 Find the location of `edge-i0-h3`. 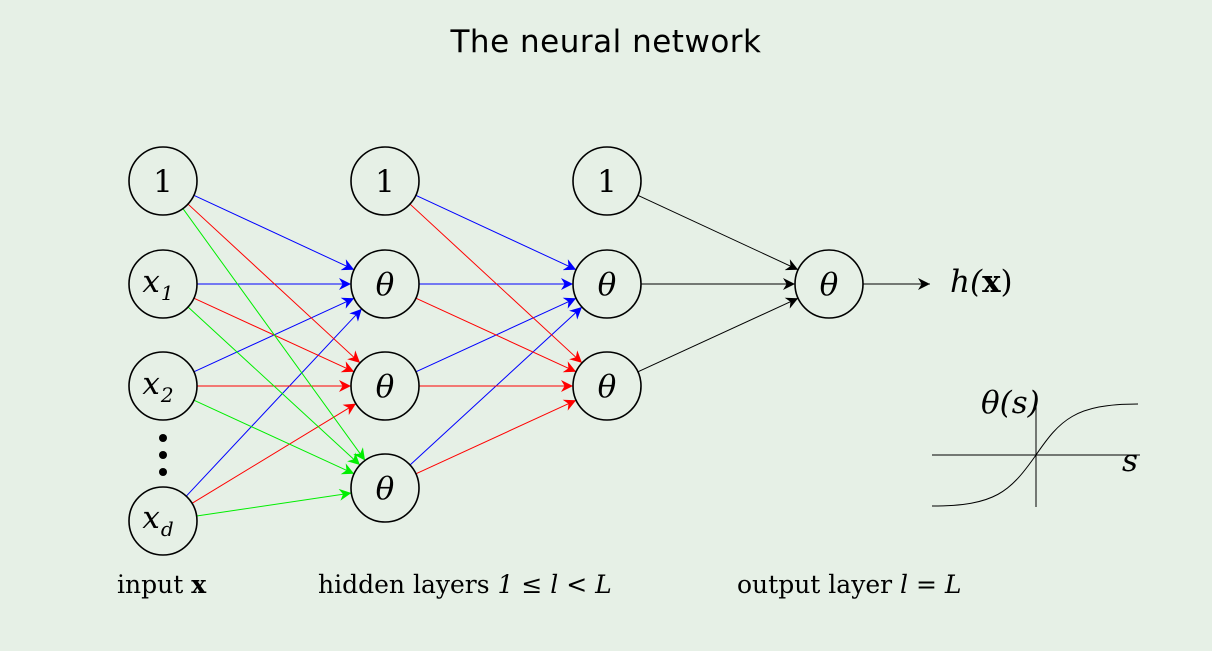

edge-i0-h3 is located at coordinates (274, 334).